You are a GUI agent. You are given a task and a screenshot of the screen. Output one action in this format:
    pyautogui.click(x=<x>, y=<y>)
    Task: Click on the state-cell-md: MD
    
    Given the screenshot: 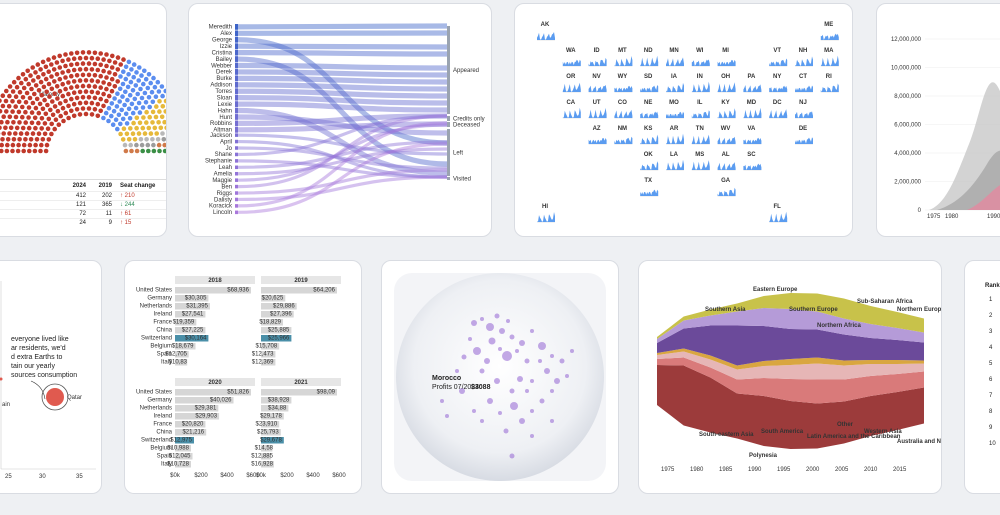 What is the action you would take?
    pyautogui.click(x=752, y=109)
    